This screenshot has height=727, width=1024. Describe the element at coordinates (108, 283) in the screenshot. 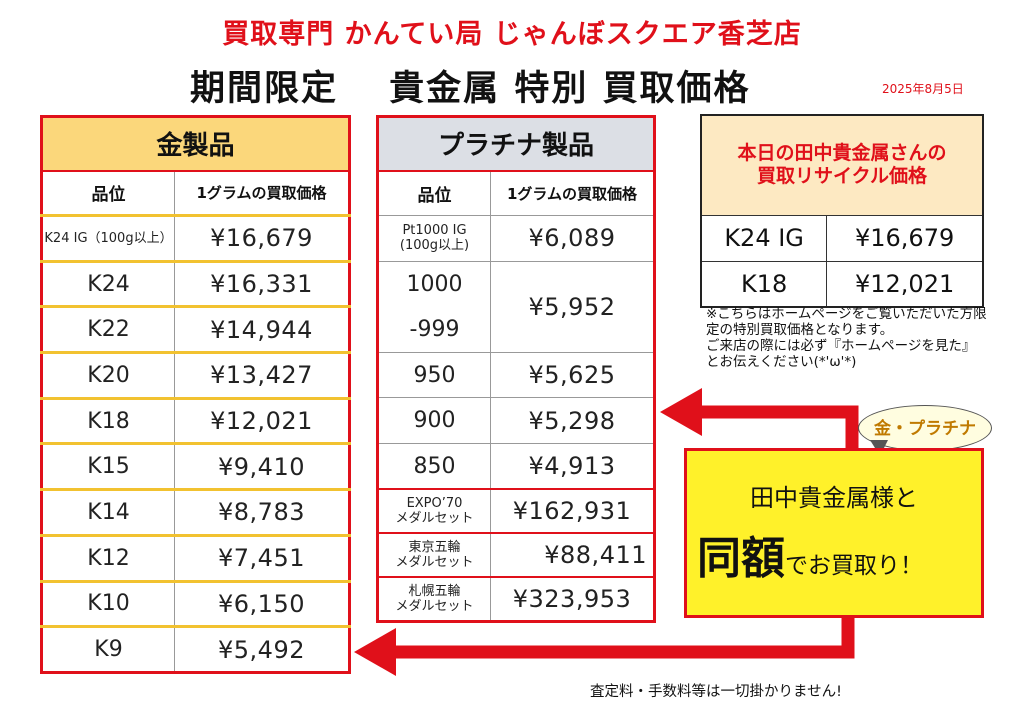

I see `grade-cell: K24` at that location.